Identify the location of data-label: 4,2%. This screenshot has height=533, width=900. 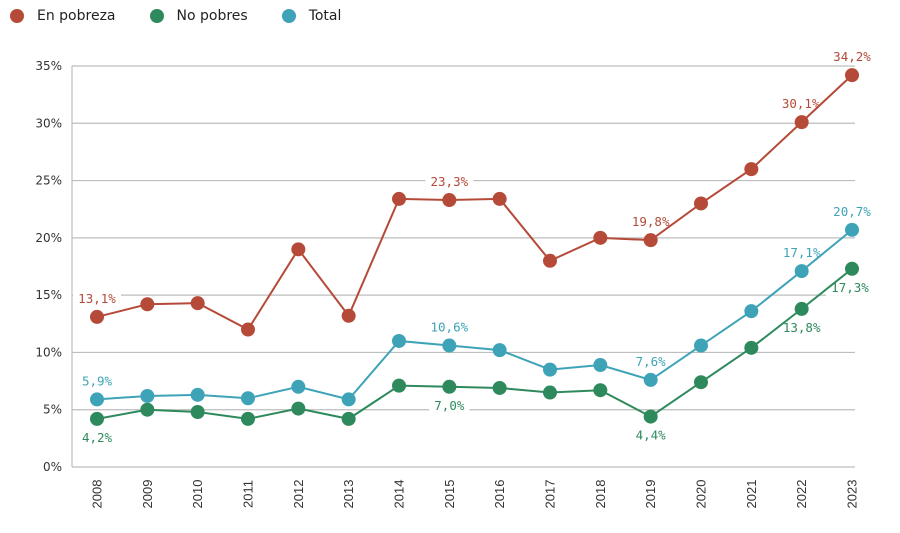
(97, 437).